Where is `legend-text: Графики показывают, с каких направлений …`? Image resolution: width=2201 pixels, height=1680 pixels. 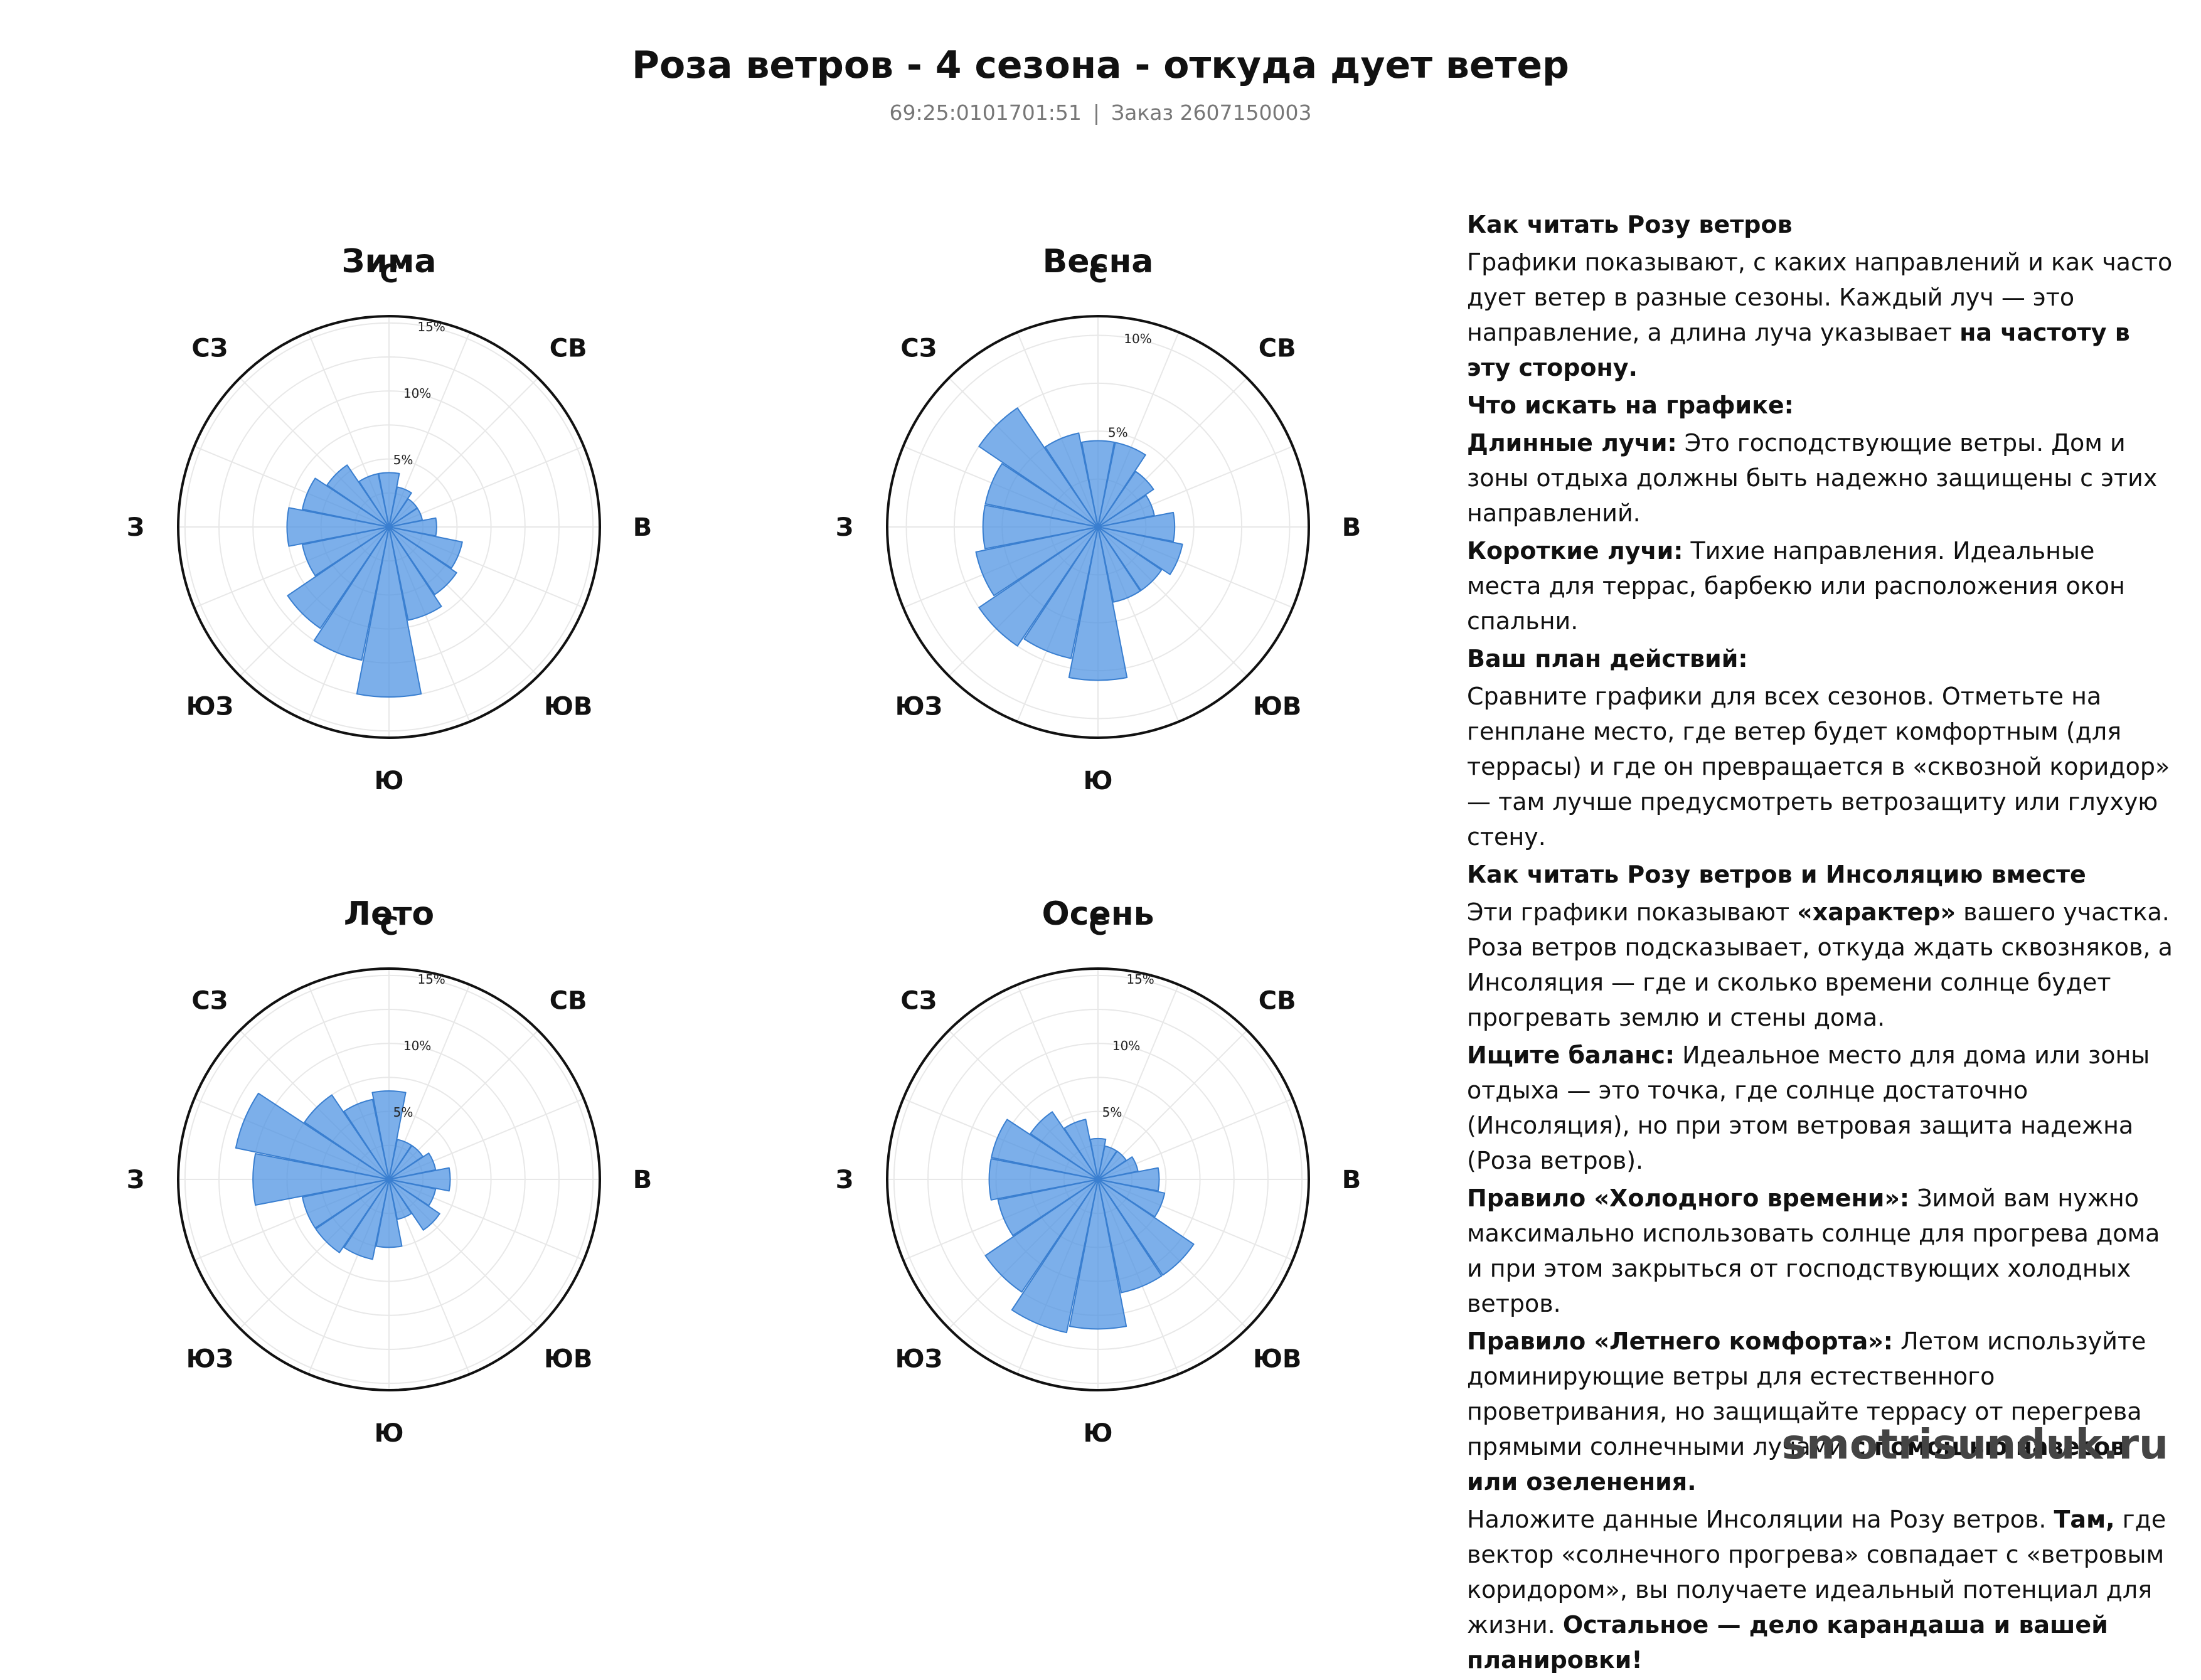
legend-text: Графики показывают, с каких направлений … is located at coordinates (1820, 297).